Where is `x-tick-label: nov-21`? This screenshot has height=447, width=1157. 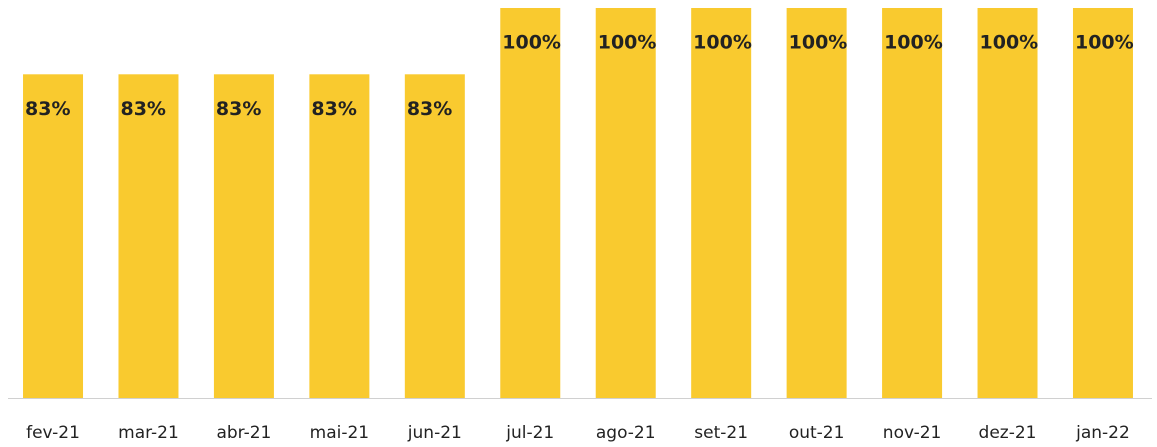 x-tick-label: nov-21 is located at coordinates (912, 433).